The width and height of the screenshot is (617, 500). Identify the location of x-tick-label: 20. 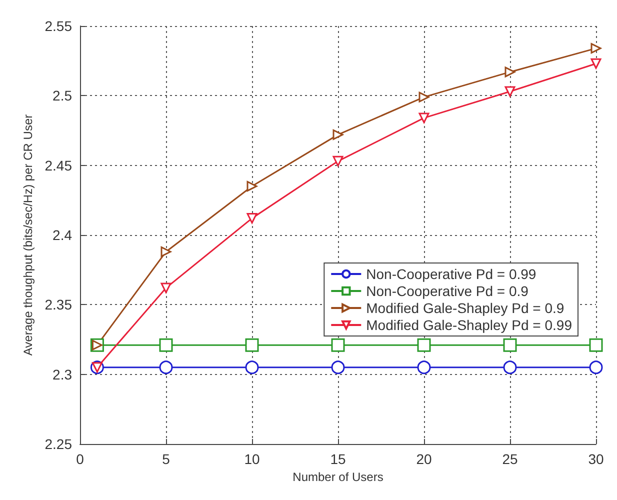
(424, 459).